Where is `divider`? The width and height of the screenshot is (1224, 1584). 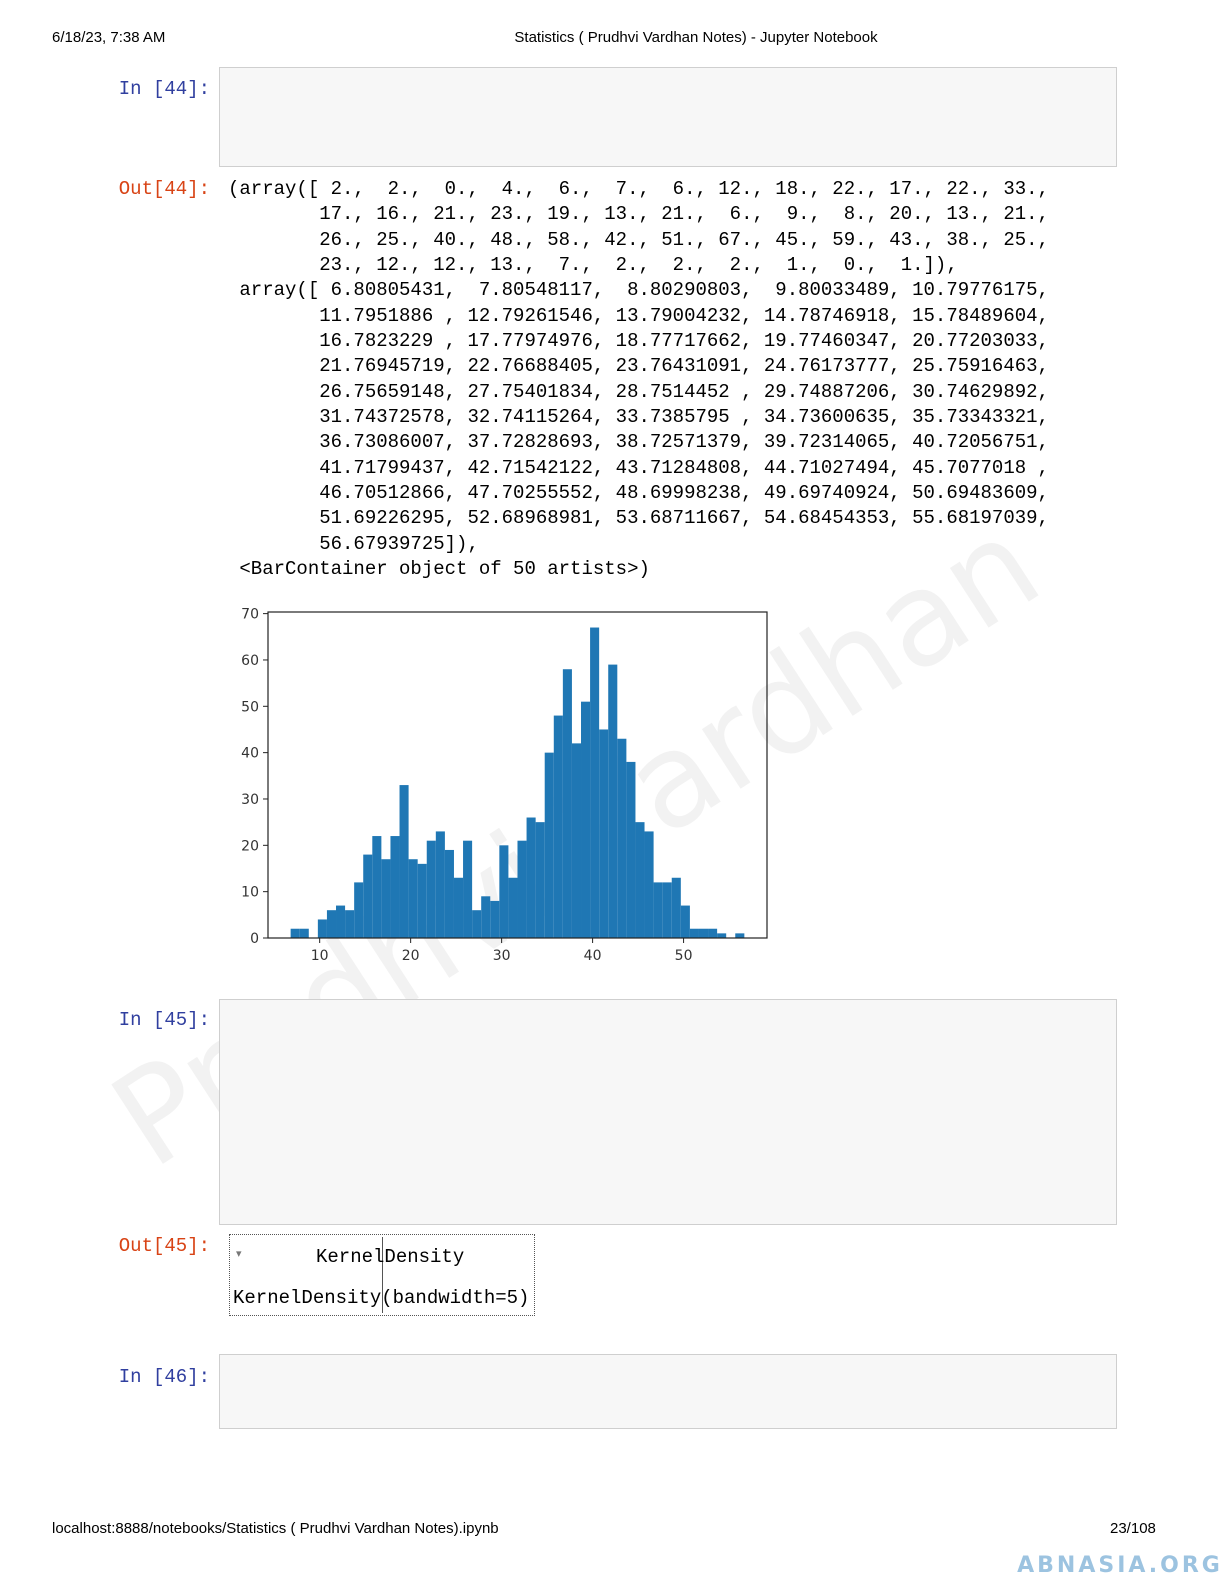
divider is located at coordinates (382, 1275).